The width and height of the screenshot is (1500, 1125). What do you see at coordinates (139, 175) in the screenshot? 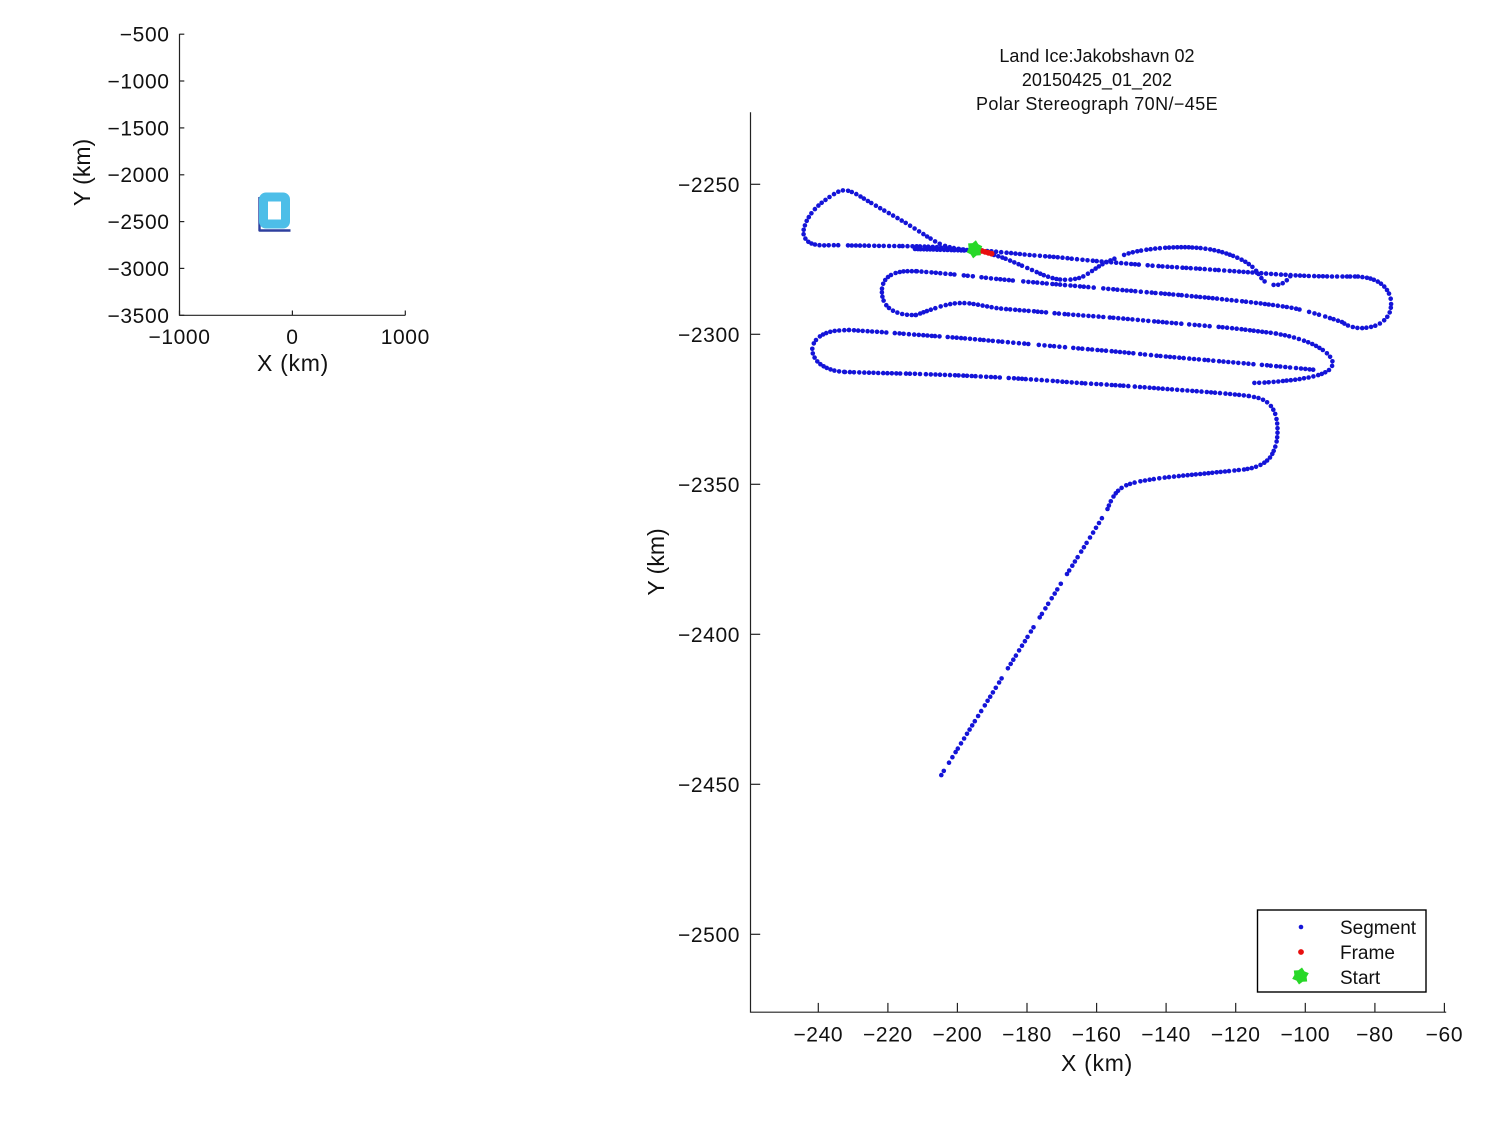
I see `svg-text: −2000` at bounding box center [139, 175].